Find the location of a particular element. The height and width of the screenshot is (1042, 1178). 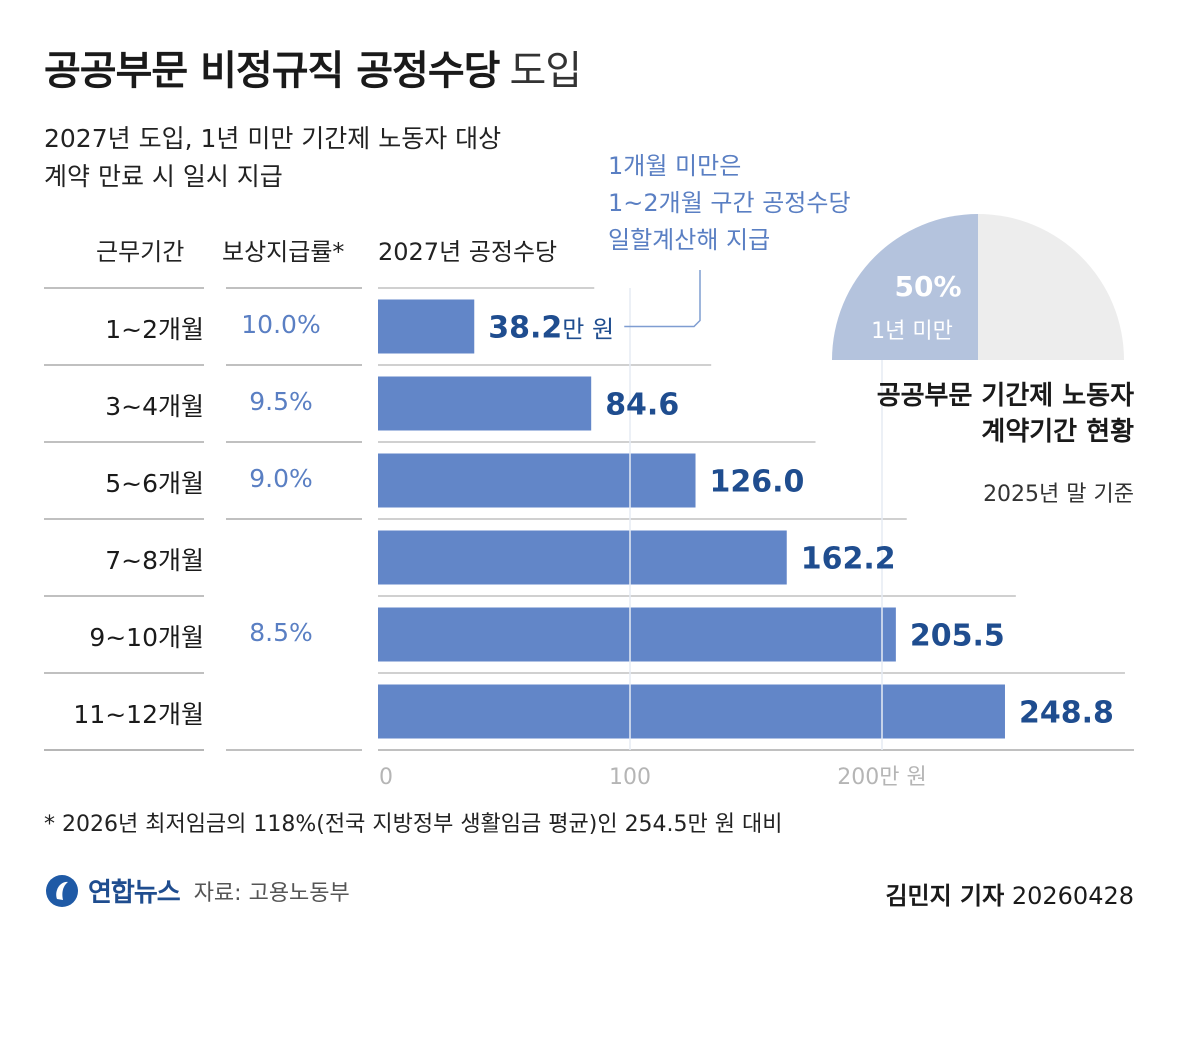

byline: 김민지 기자 20260428 is located at coordinates (1009, 893).